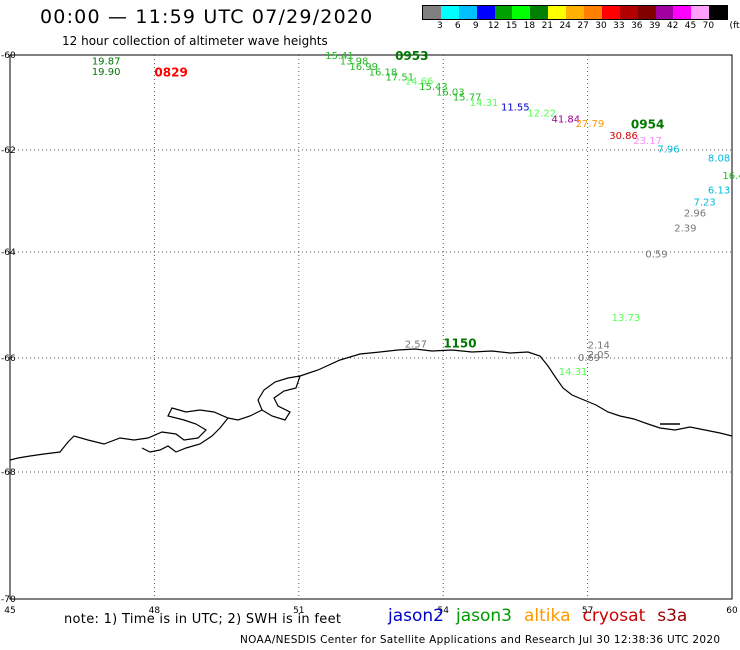 The height and width of the screenshot is (650, 740). What do you see at coordinates (155, 611) in the screenshot?
I see `x-tick-label: 48` at bounding box center [155, 611].